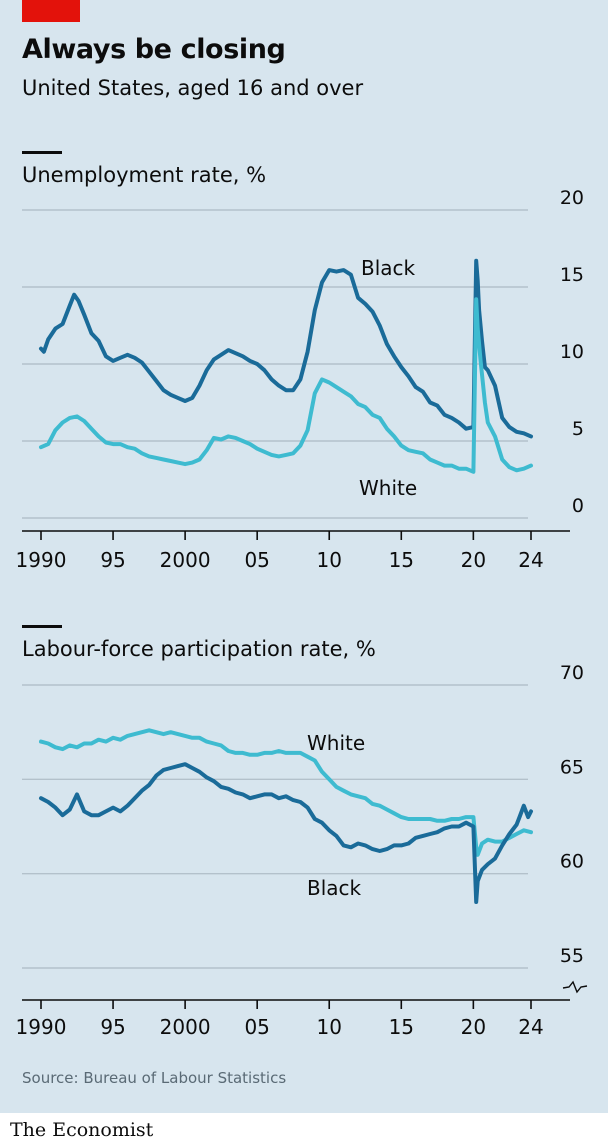 Image resolution: width=608 pixels, height=1145 pixels. I want to click on y-tick-label: 5, so click(578, 429).